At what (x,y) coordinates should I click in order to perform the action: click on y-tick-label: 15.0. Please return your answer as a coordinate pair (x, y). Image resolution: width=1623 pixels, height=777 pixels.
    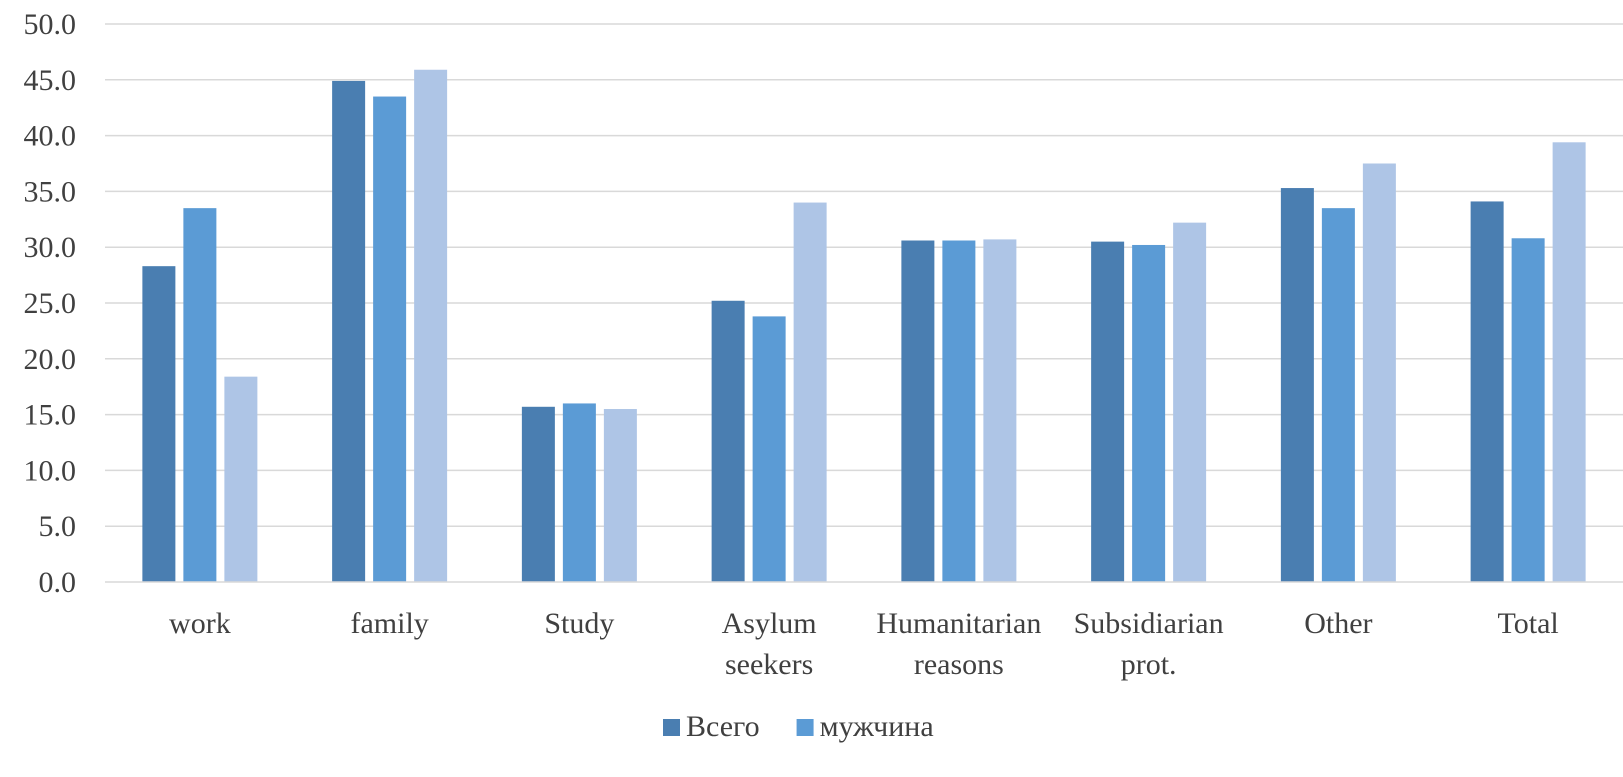
    Looking at the image, I should click on (50, 415).